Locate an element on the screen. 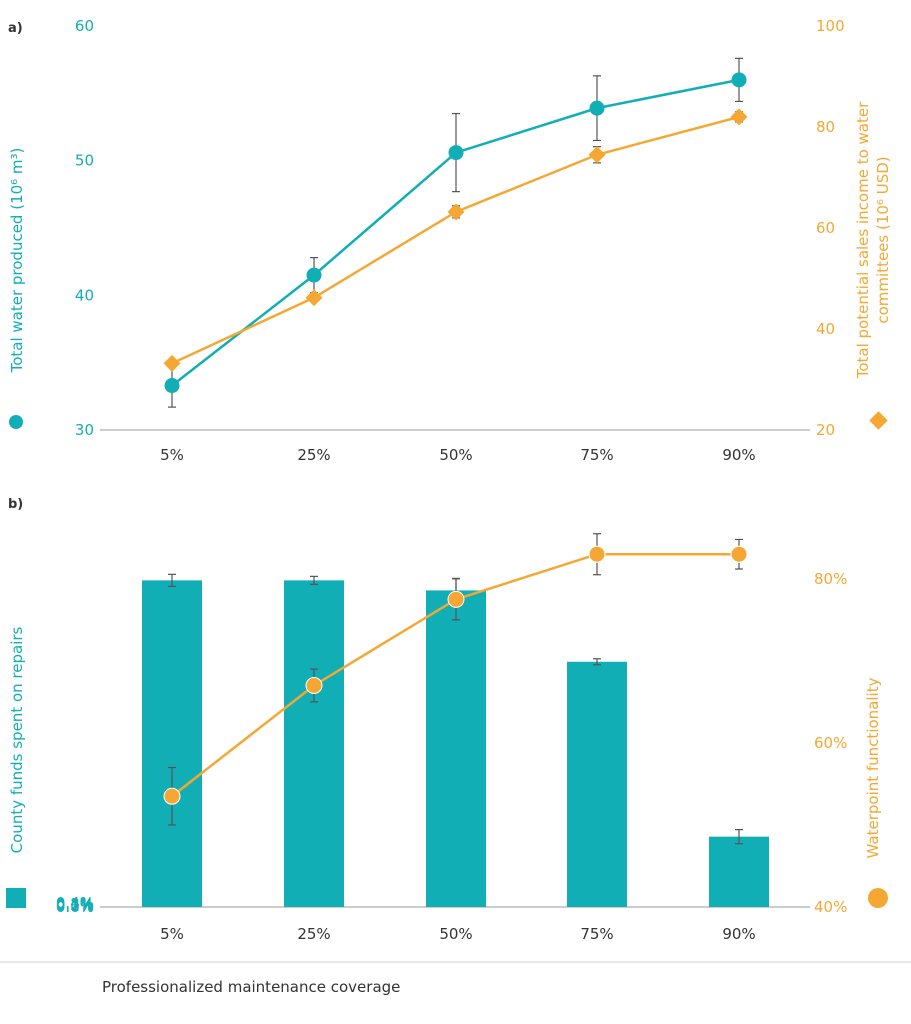 The image size is (911, 1024). panel-b-left-tick-label: 0.4% is located at coordinates (75, 903).